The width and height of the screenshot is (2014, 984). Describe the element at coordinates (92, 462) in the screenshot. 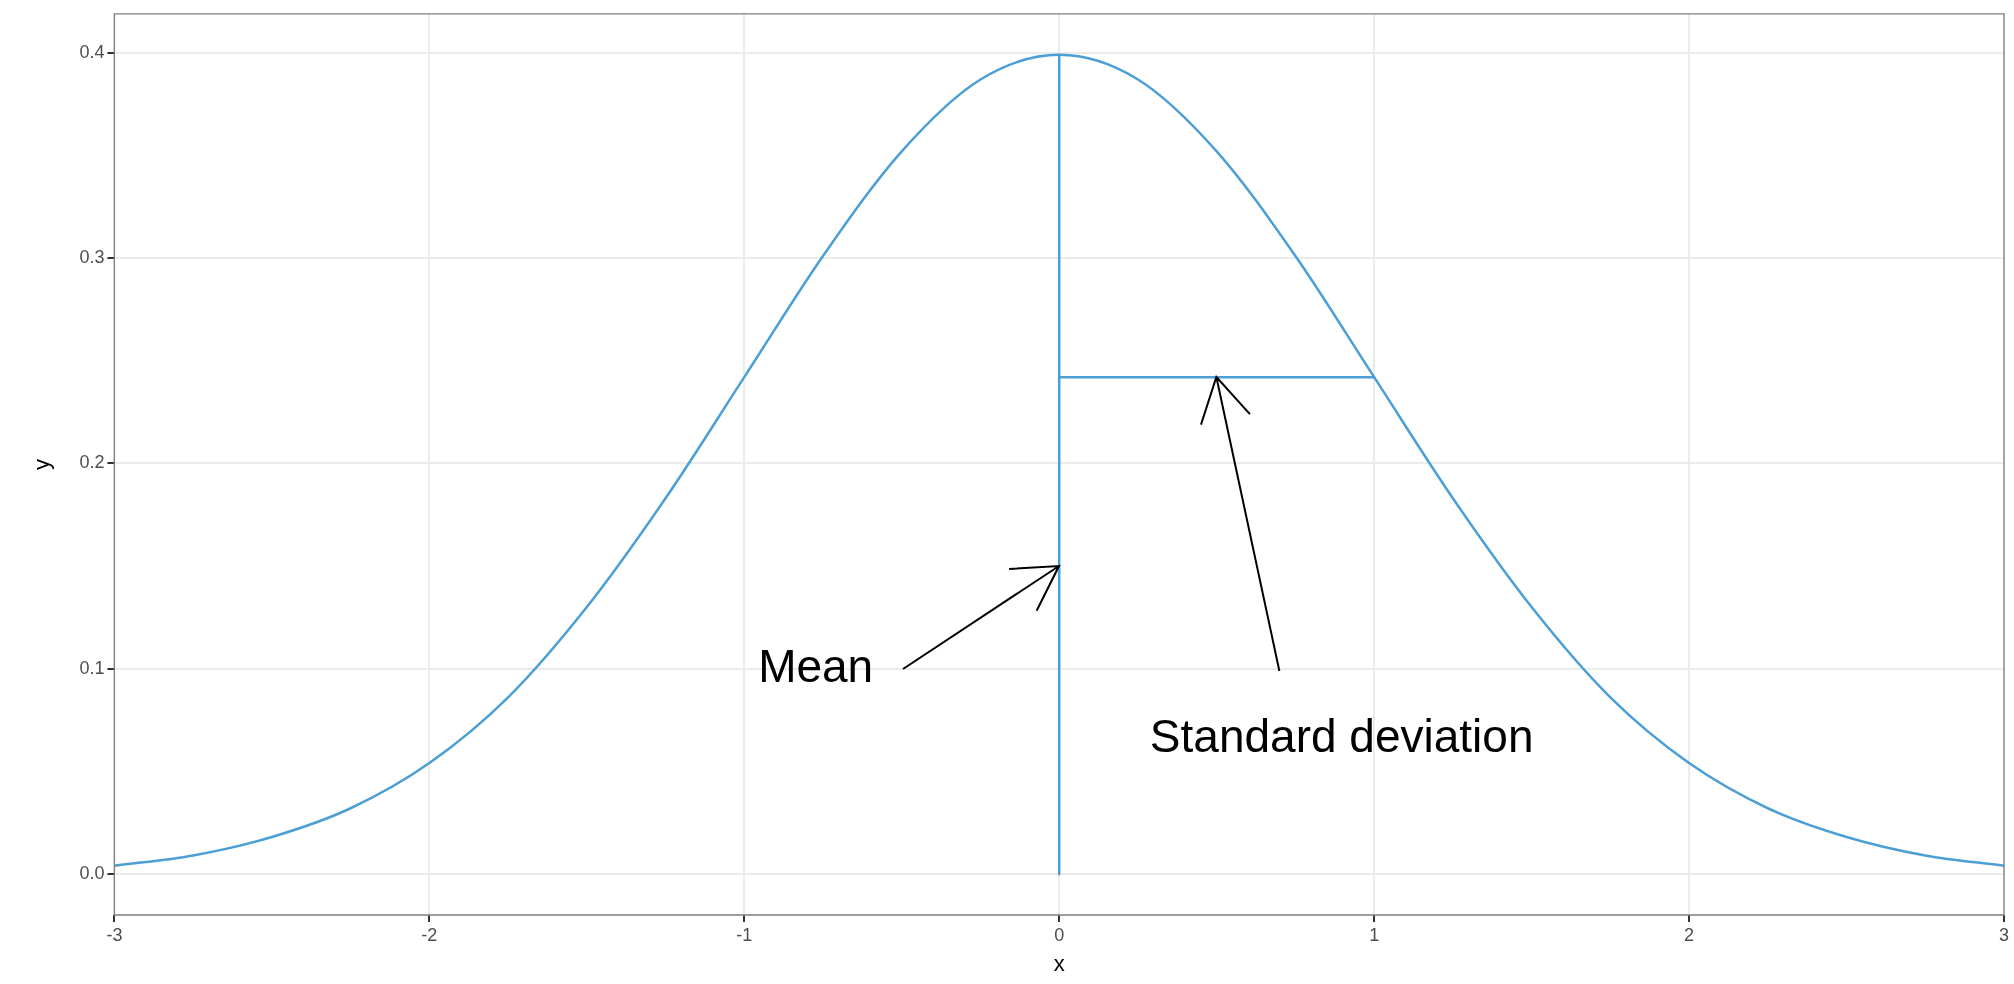

I see `y-tick-label: 0.2` at that location.